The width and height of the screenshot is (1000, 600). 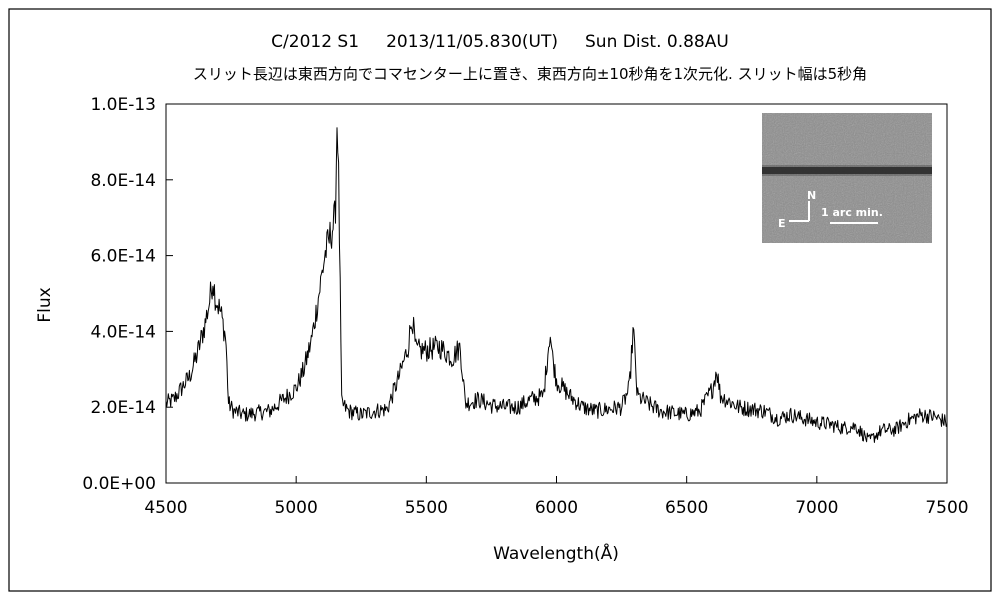 I want to click on y-tick-label: 1.0E-13, so click(x=123, y=105).